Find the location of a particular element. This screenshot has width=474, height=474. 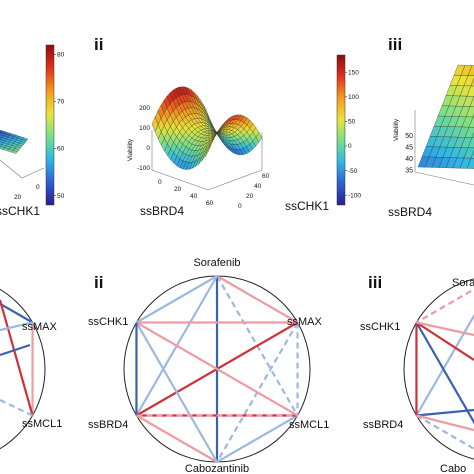

colorbar-tick-label: 100 is located at coordinates (353, 97).